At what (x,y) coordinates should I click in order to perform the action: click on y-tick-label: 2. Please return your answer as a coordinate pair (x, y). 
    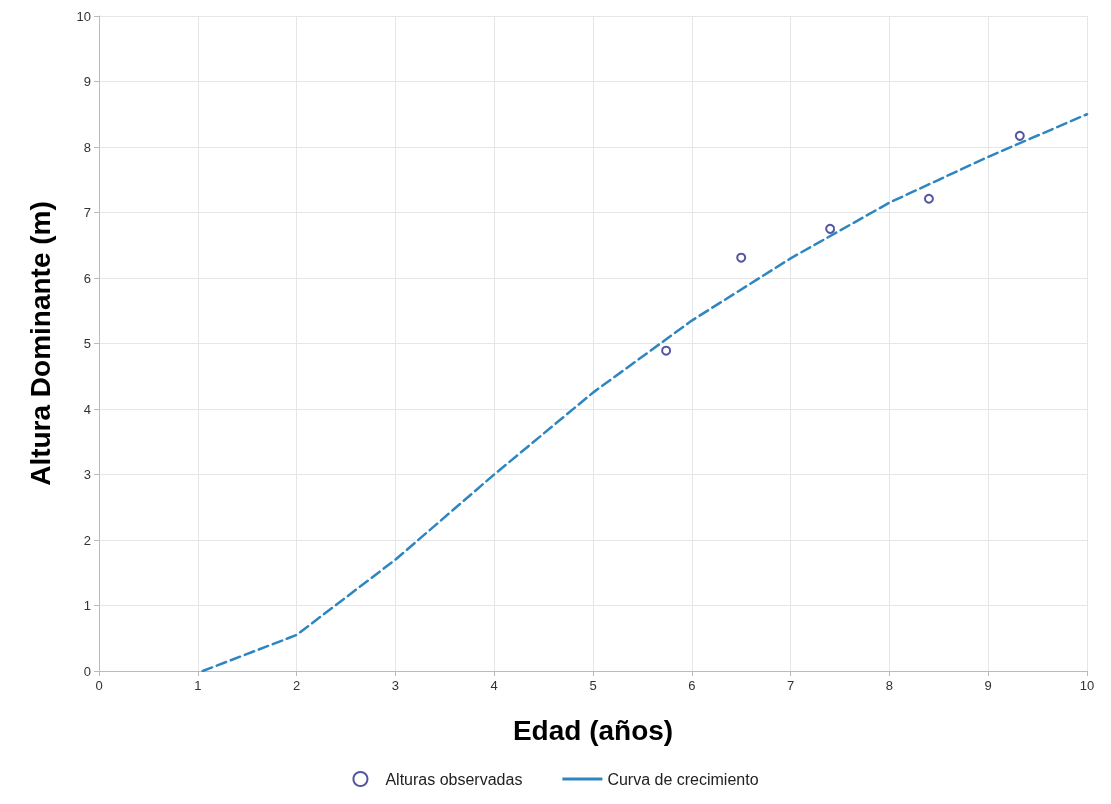
    Looking at the image, I should click on (87, 540).